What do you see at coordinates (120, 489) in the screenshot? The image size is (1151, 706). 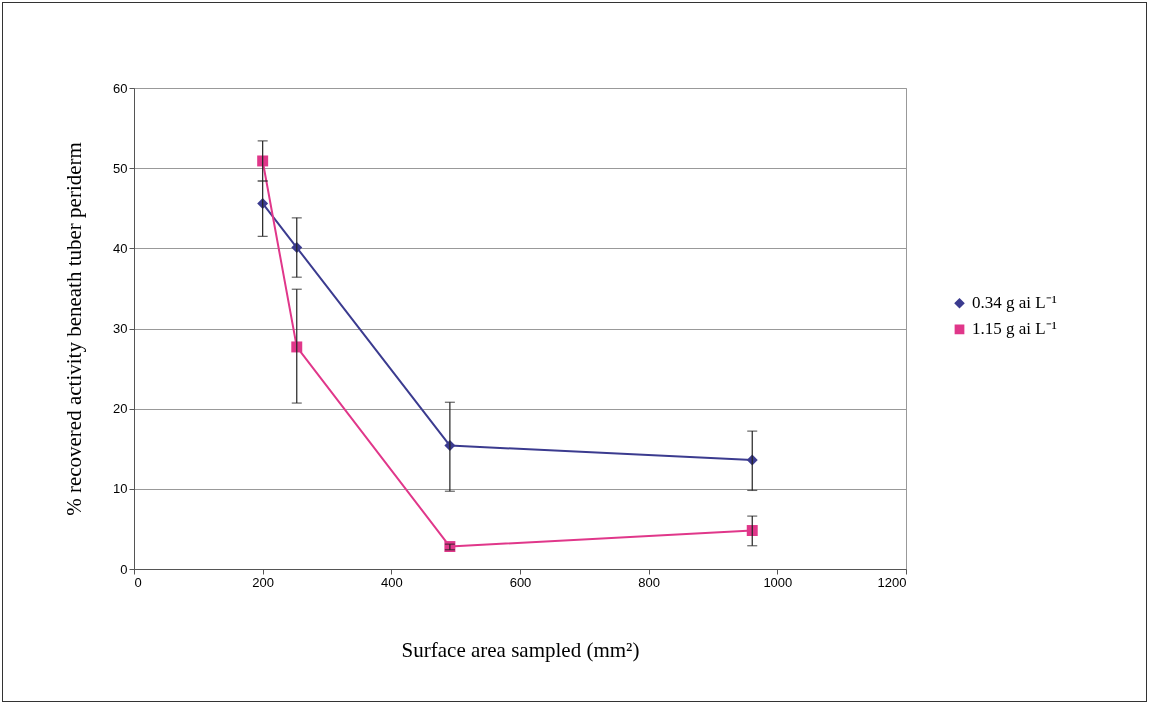 I see `y-tick-label: 10` at bounding box center [120, 489].